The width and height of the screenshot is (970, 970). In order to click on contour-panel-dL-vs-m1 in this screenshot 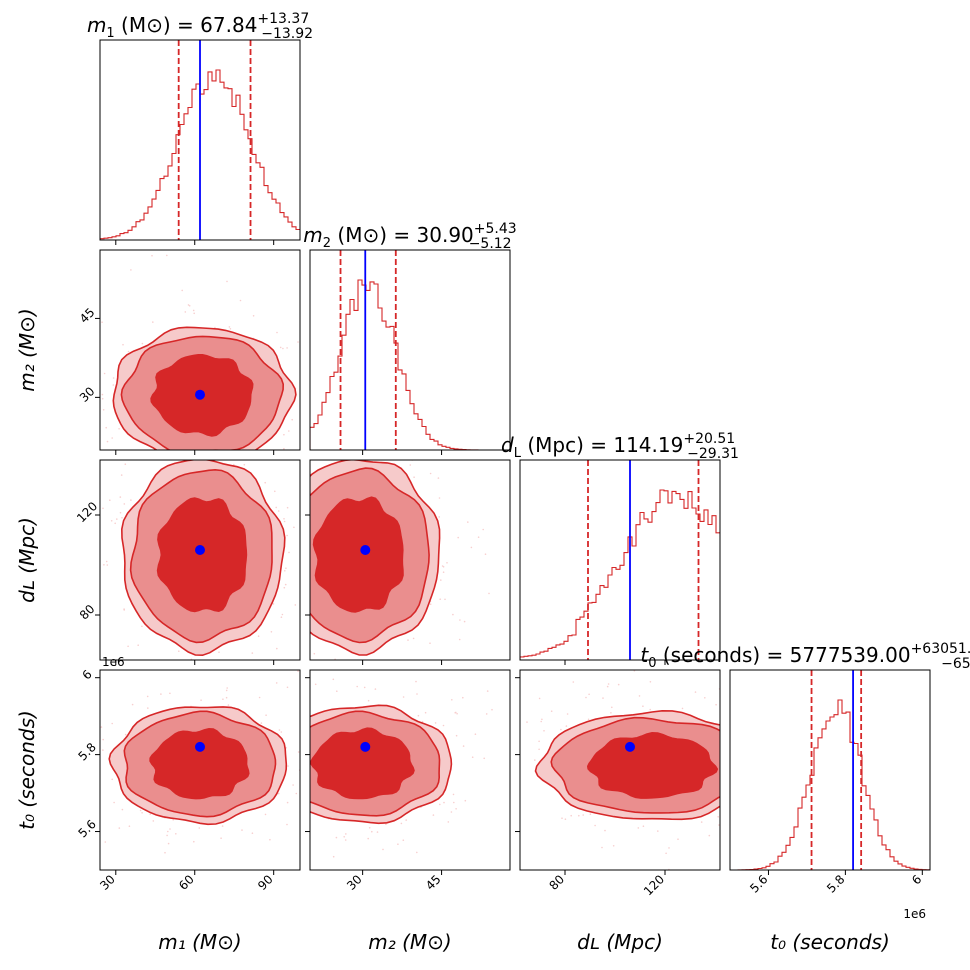, I will do `click(199, 554)`.